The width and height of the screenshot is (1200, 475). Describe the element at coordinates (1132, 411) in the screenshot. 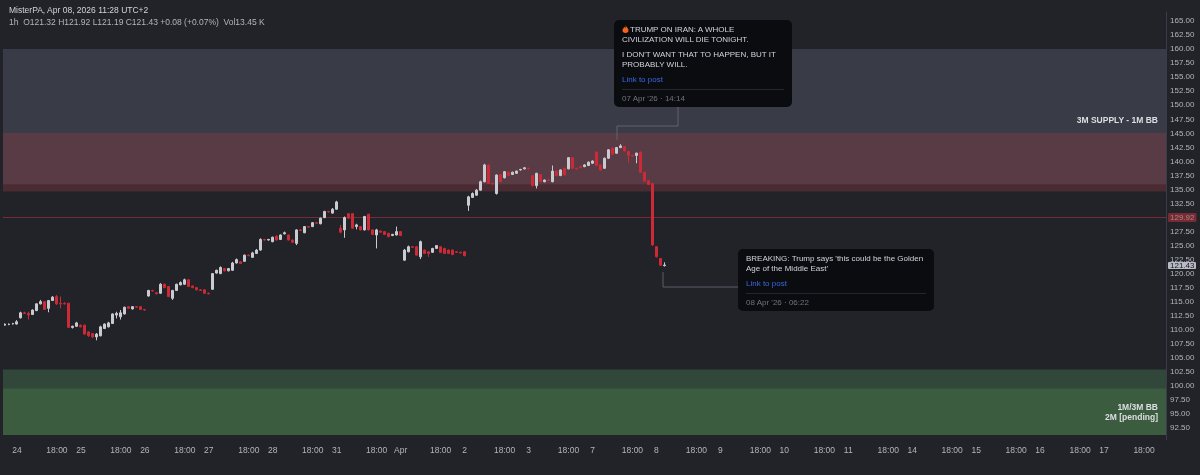

I see `band-label: 1M/3M BB 2M [pending]` at that location.